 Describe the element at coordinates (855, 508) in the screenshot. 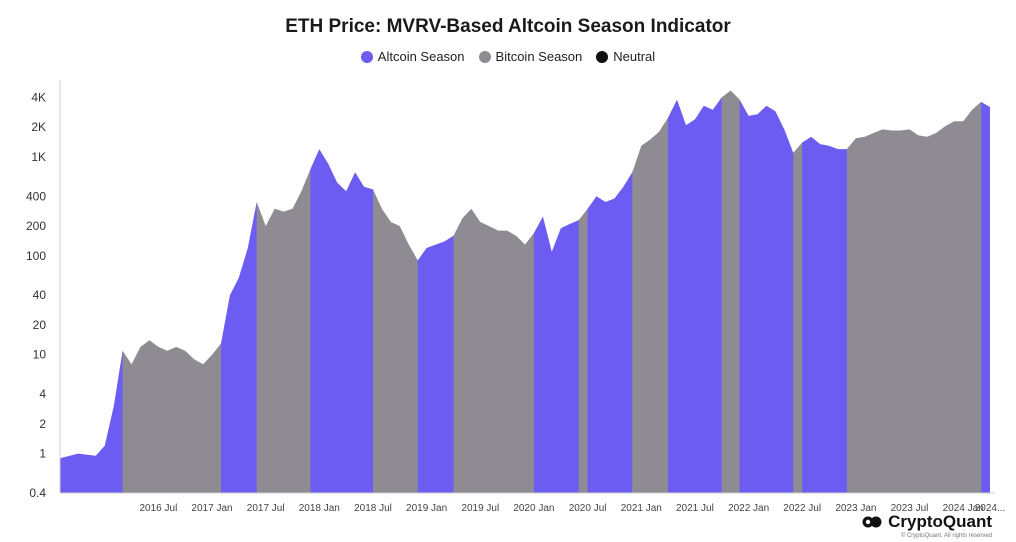

I see `x-tick-label: 2023 Jan` at that location.